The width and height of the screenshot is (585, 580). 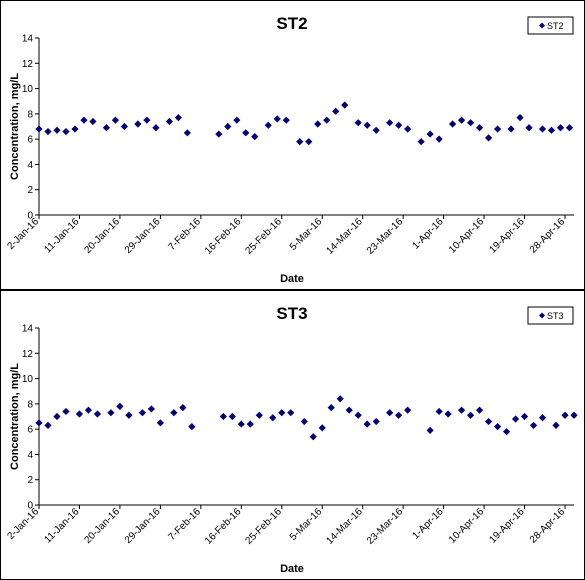 I want to click on legend: ST2, so click(x=550, y=25).